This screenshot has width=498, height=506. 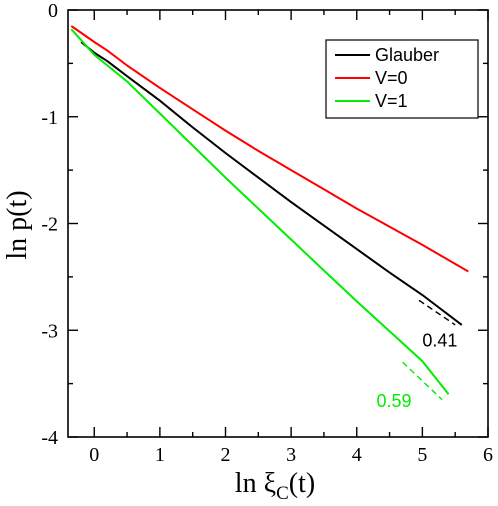 What do you see at coordinates (291, 455) in the screenshot?
I see `x-tick-label: 3` at bounding box center [291, 455].